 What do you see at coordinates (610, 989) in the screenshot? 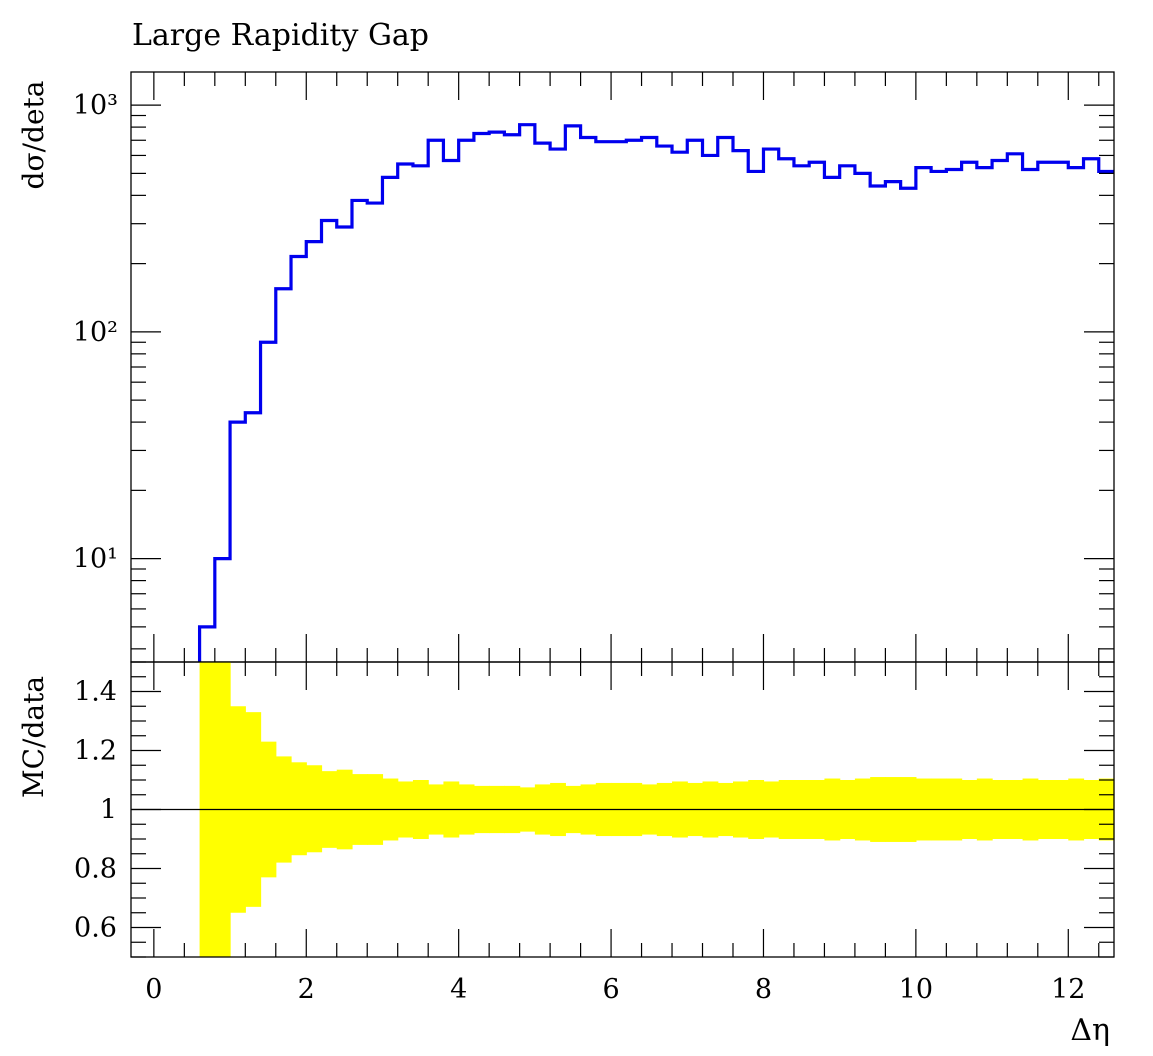
I see `x-tick-label: 6` at bounding box center [610, 989].